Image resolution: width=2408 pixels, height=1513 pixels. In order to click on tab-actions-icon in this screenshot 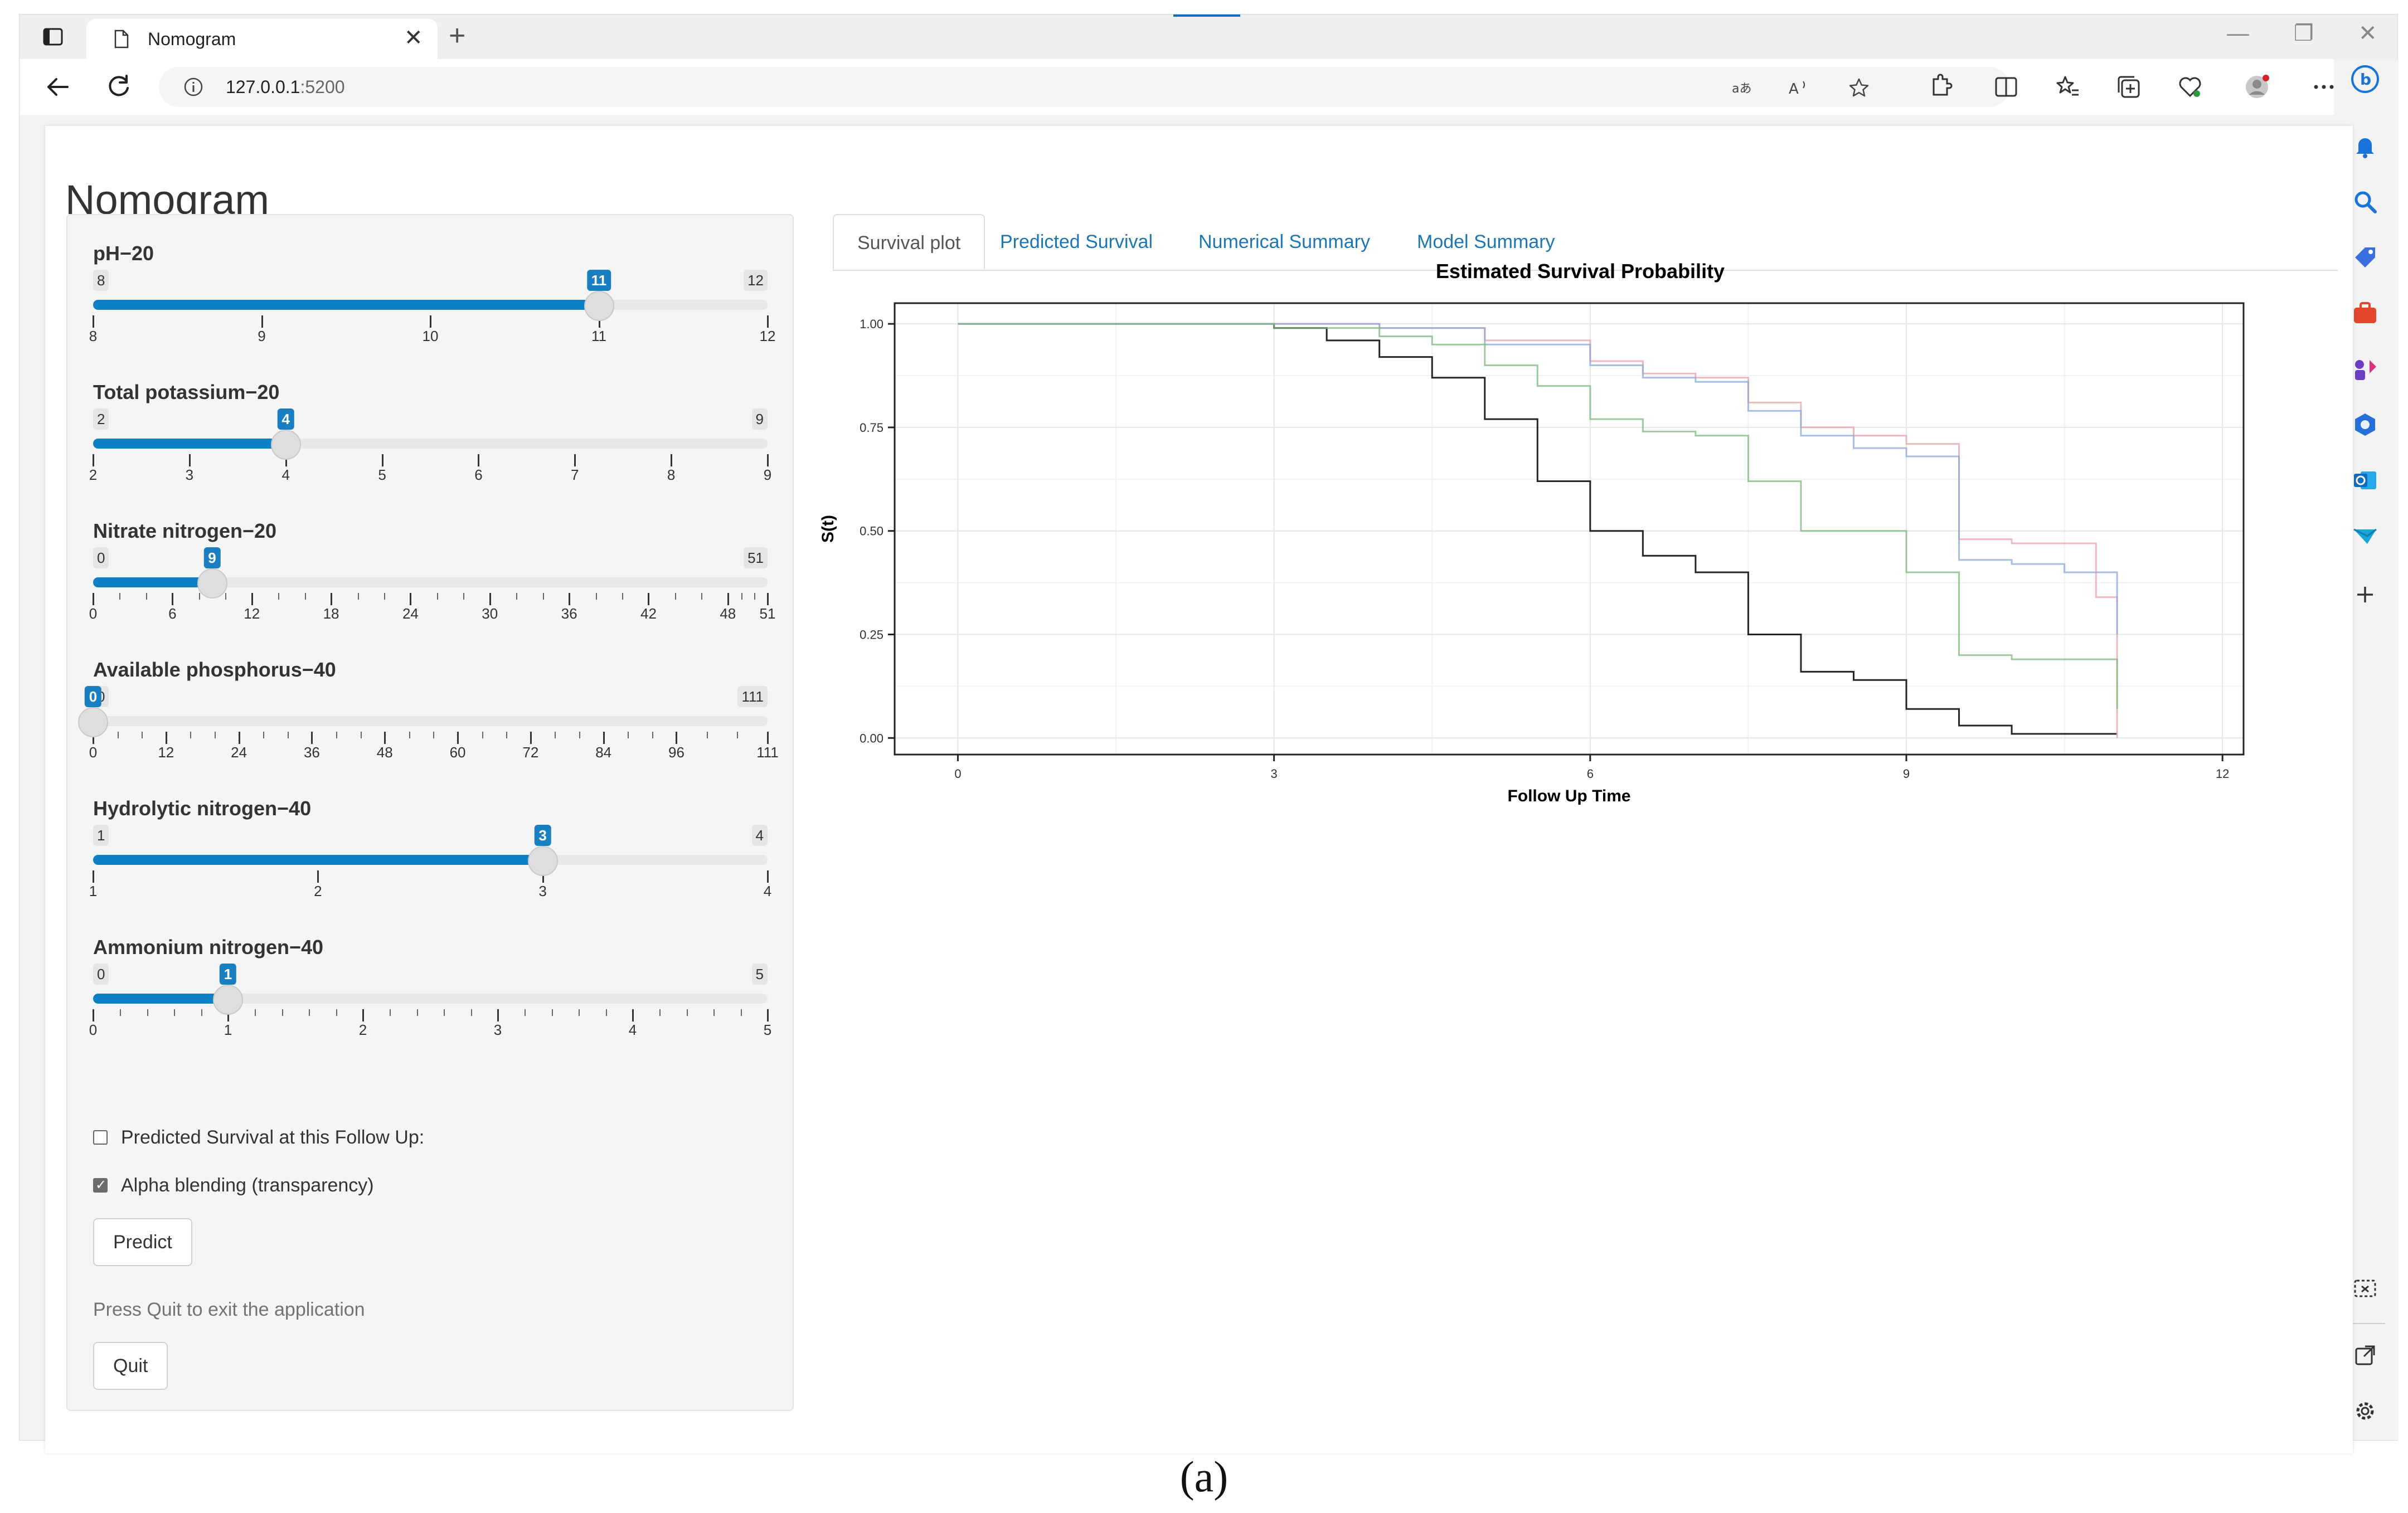, I will do `click(53, 37)`.